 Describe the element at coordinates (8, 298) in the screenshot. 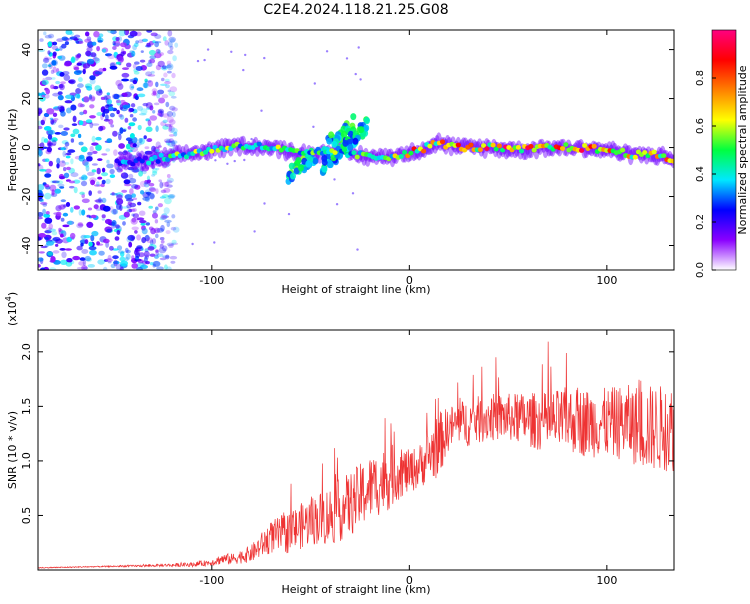

I see `snr-multiplier-exp: 4` at that location.